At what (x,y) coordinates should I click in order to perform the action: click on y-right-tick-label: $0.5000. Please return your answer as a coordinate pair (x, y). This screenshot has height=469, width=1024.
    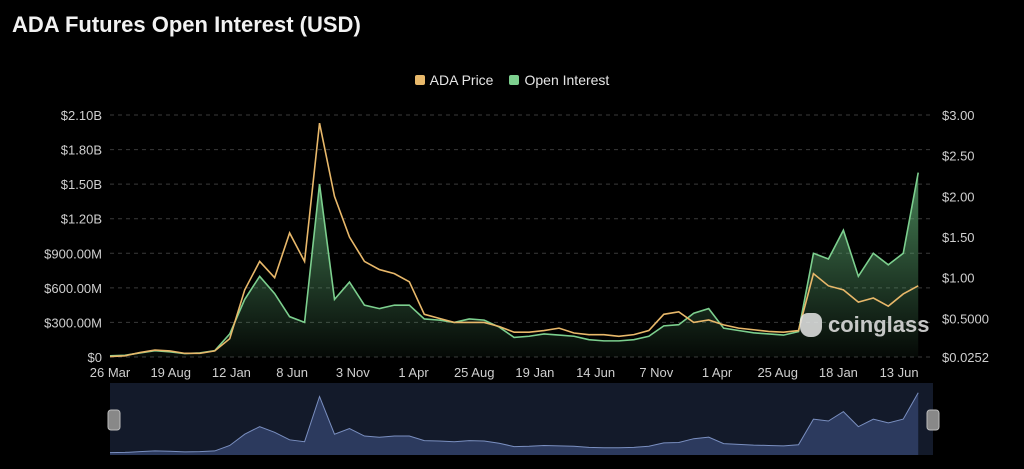
    Looking at the image, I should click on (965, 318).